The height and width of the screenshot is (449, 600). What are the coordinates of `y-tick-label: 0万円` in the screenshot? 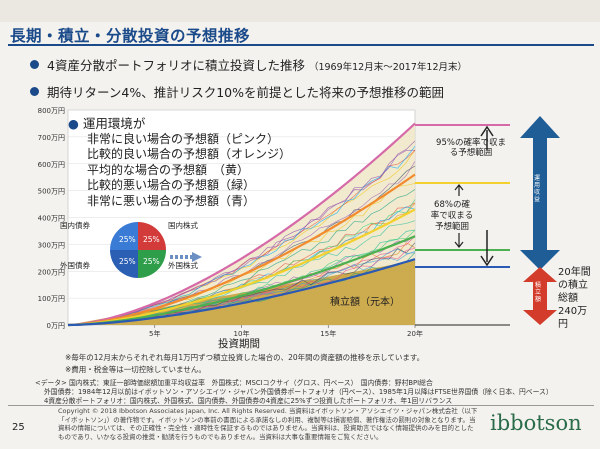 It's located at (56, 326).